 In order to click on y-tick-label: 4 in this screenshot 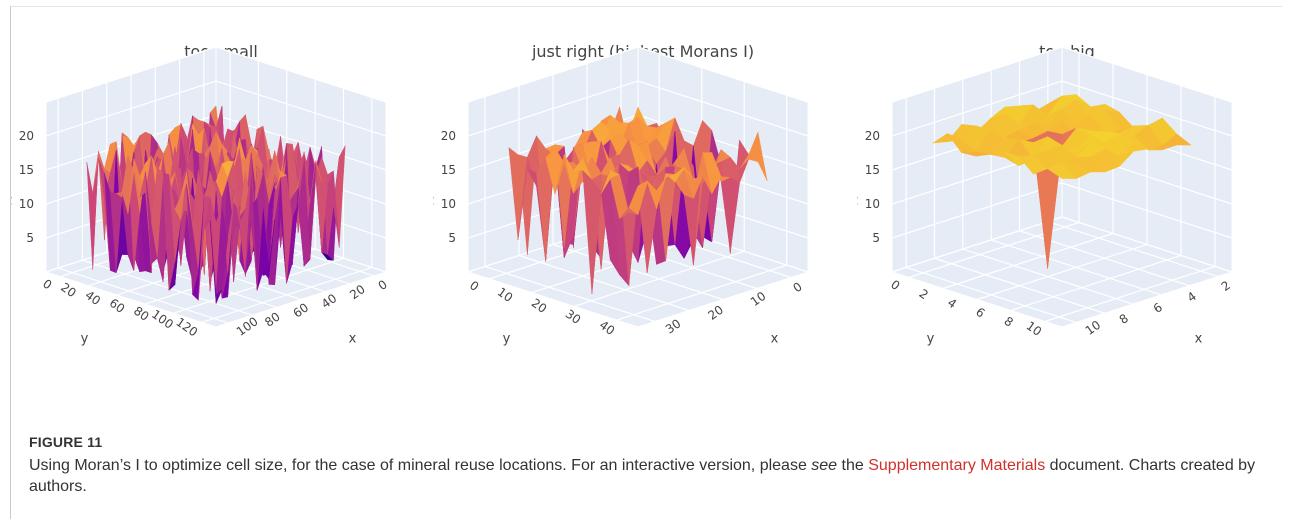, I will do `click(952, 304)`.